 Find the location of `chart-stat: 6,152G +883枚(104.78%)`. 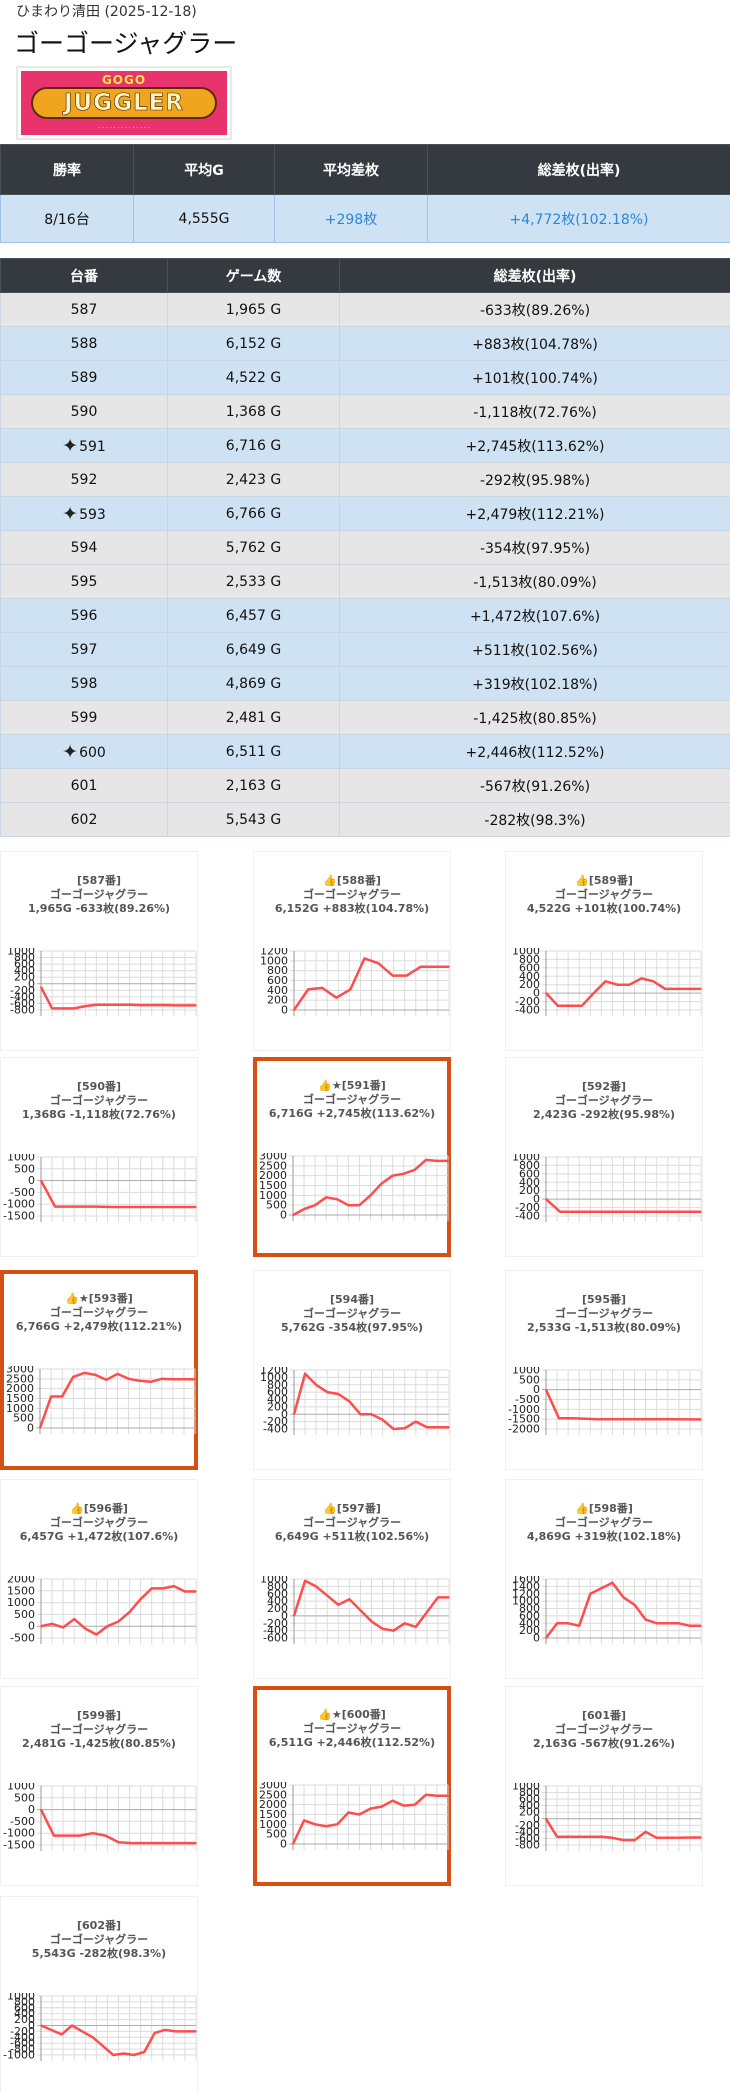

chart-stat: 6,152G +883枚(104.78%) is located at coordinates (352, 908).